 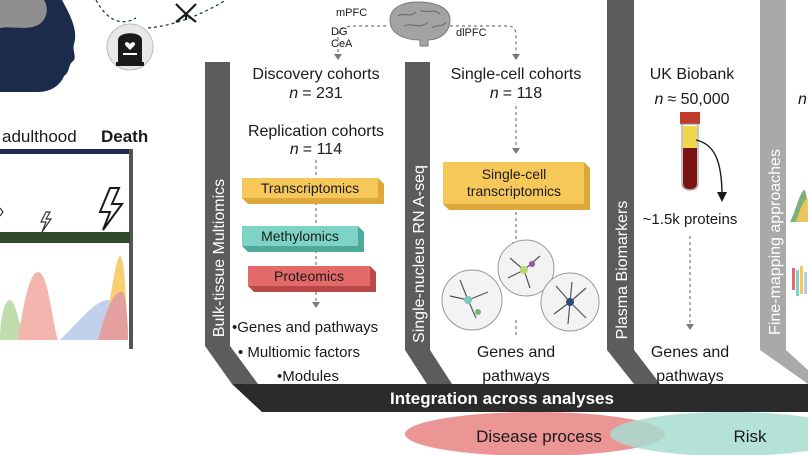 What do you see at coordinates (66, 151) in the screenshot?
I see `timeline-top-bar` at bounding box center [66, 151].